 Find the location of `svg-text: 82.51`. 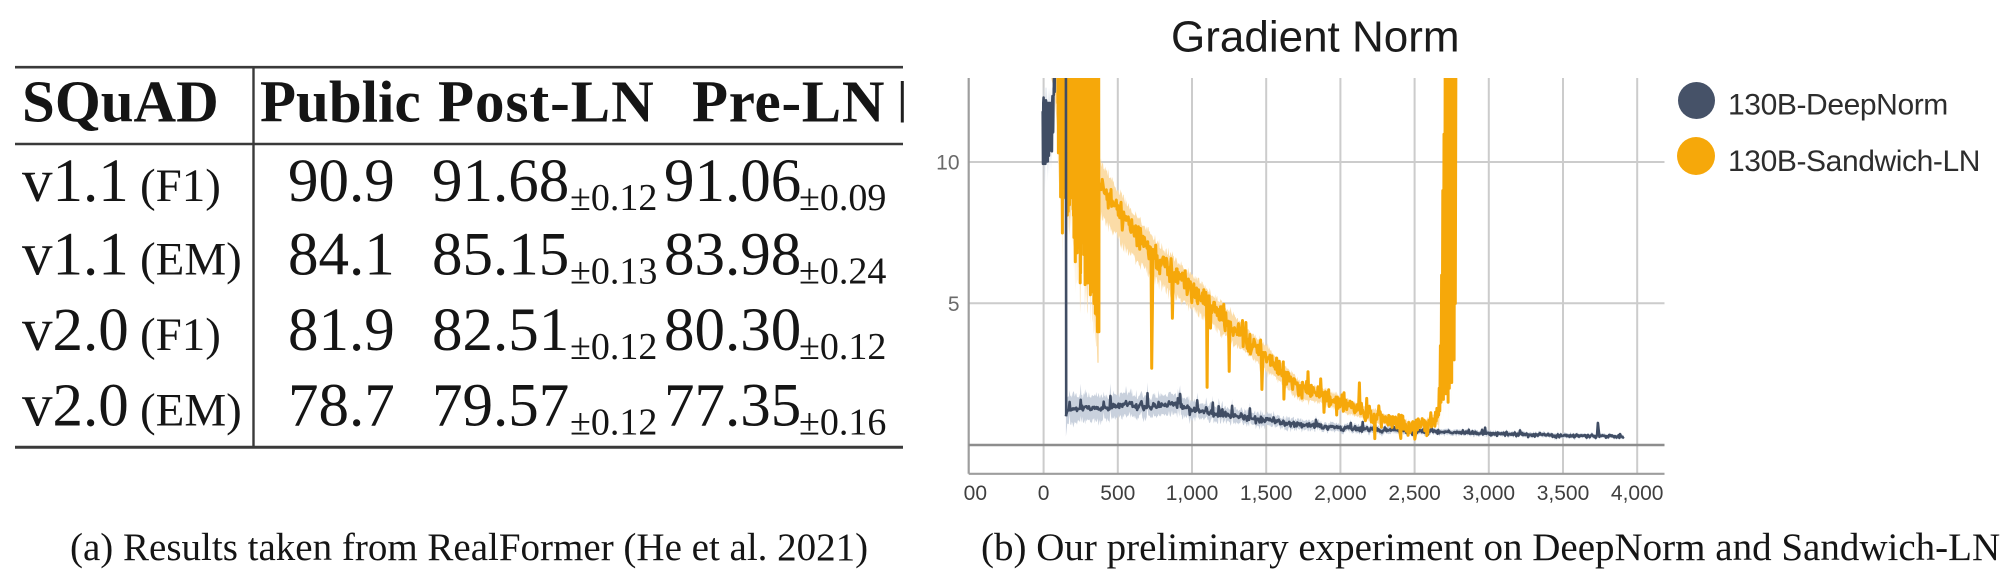

svg-text: 82.51 is located at coordinates (500, 330).